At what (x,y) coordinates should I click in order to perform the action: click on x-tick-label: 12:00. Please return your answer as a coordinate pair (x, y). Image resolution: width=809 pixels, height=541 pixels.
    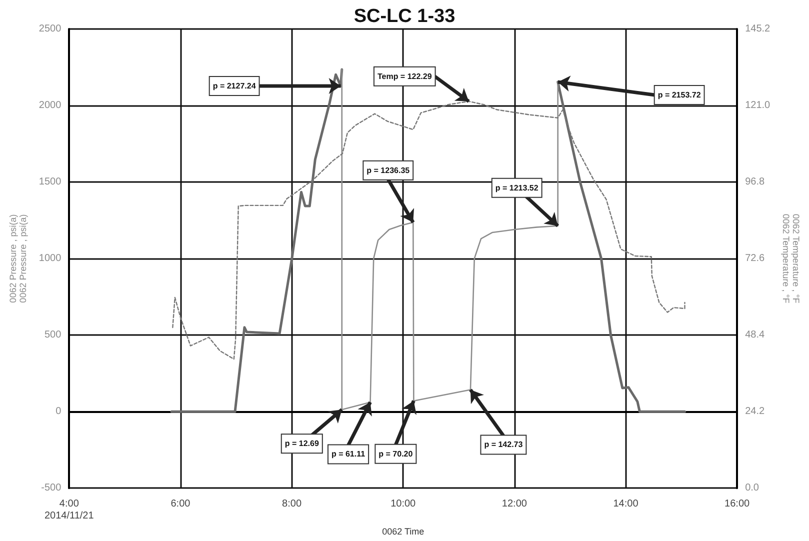
    Looking at the image, I should click on (515, 504).